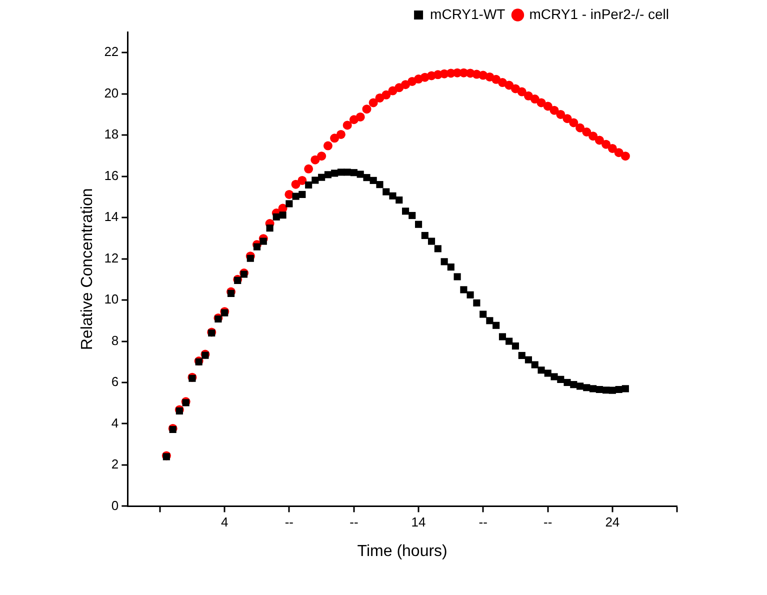 This screenshot has height=595, width=767. Describe the element at coordinates (115, 464) in the screenshot. I see `y-tick-label: 2` at that location.